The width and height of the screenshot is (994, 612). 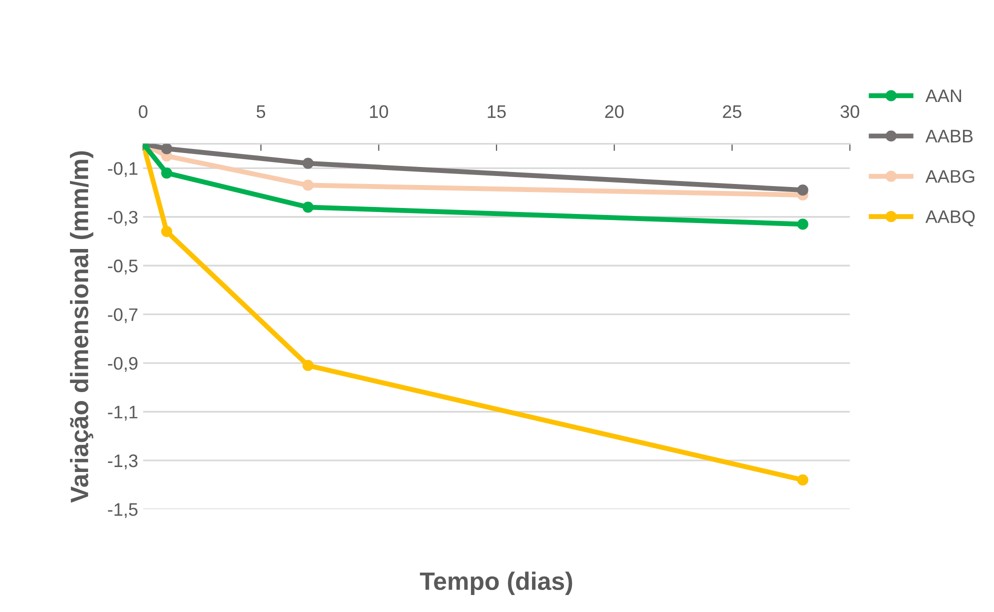 I want to click on y-tick-label: -0,3, so click(x=123, y=218).